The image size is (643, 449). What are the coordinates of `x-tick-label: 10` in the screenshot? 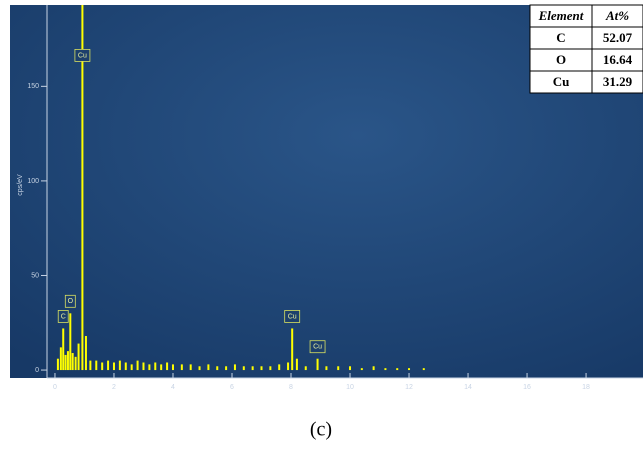 It's located at (350, 387).